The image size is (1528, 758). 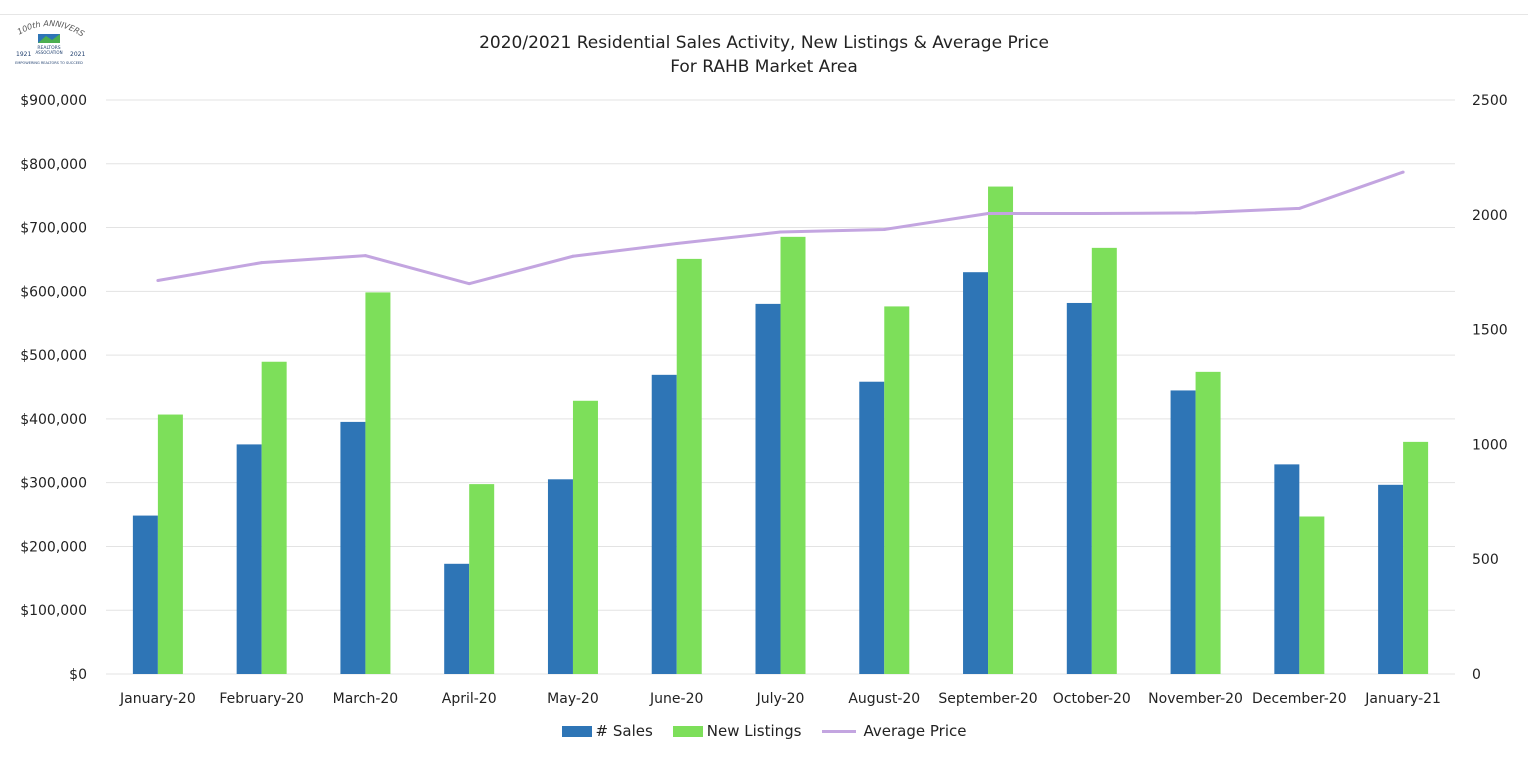 What do you see at coordinates (780, 699) in the screenshot?
I see `x-axis-tick-label: July-20` at bounding box center [780, 699].